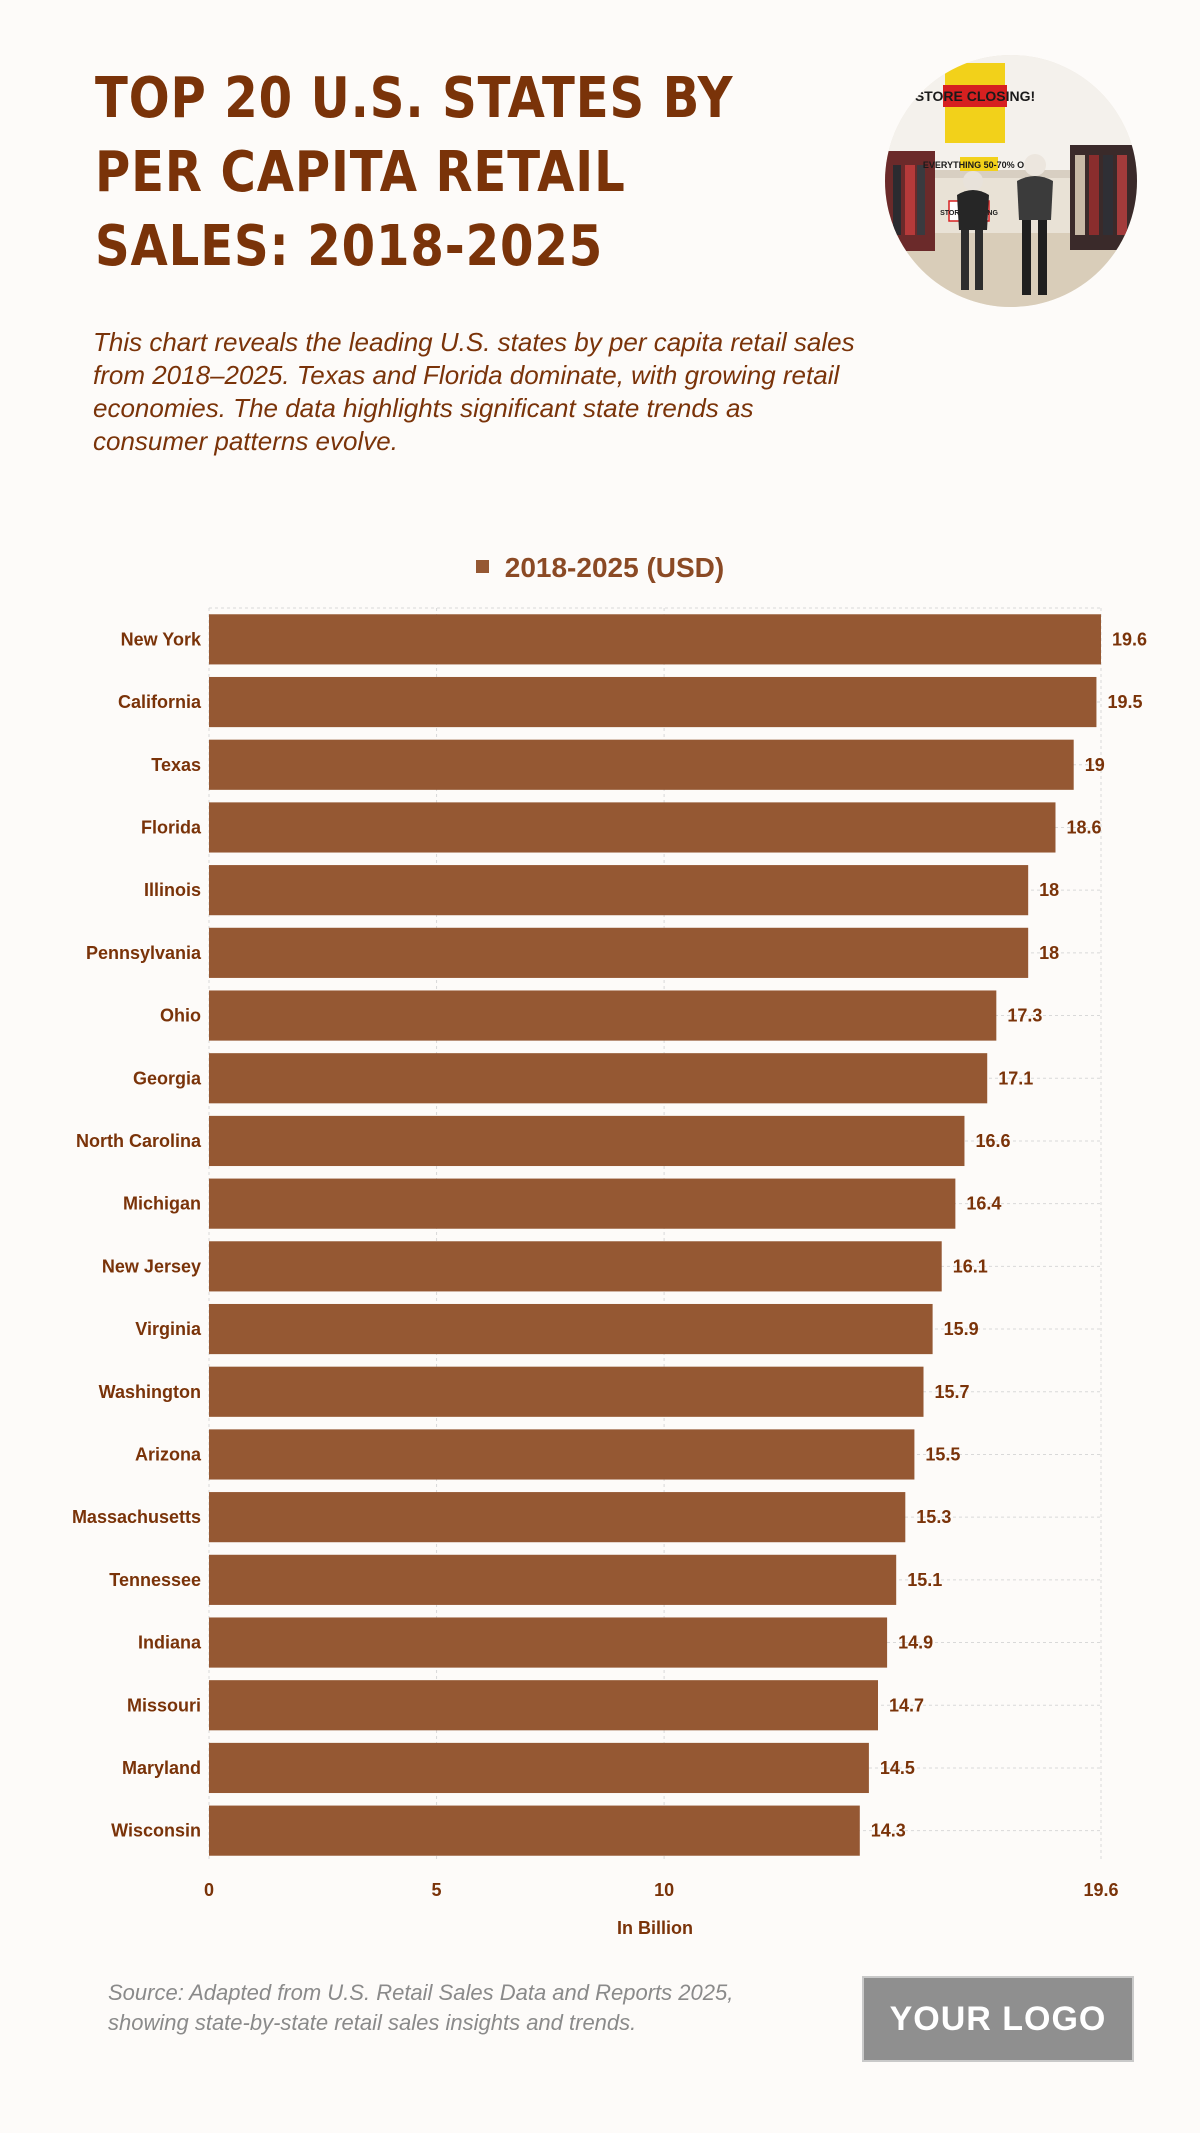 The image size is (1200, 2133). What do you see at coordinates (1095, 765) in the screenshot?
I see `bar-value-label: 19` at bounding box center [1095, 765].